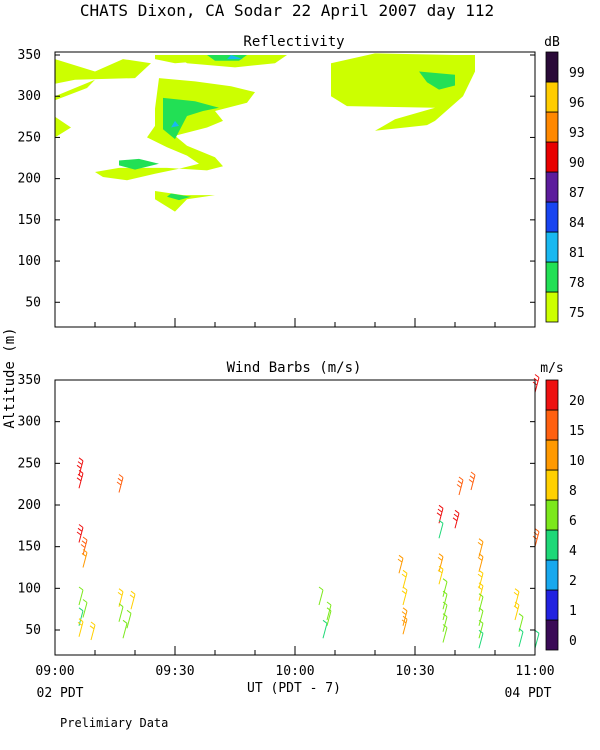  What do you see at coordinates (577, 223) in the screenshot?
I see `reflectivity-colorbar-label: 84` at bounding box center [577, 223].